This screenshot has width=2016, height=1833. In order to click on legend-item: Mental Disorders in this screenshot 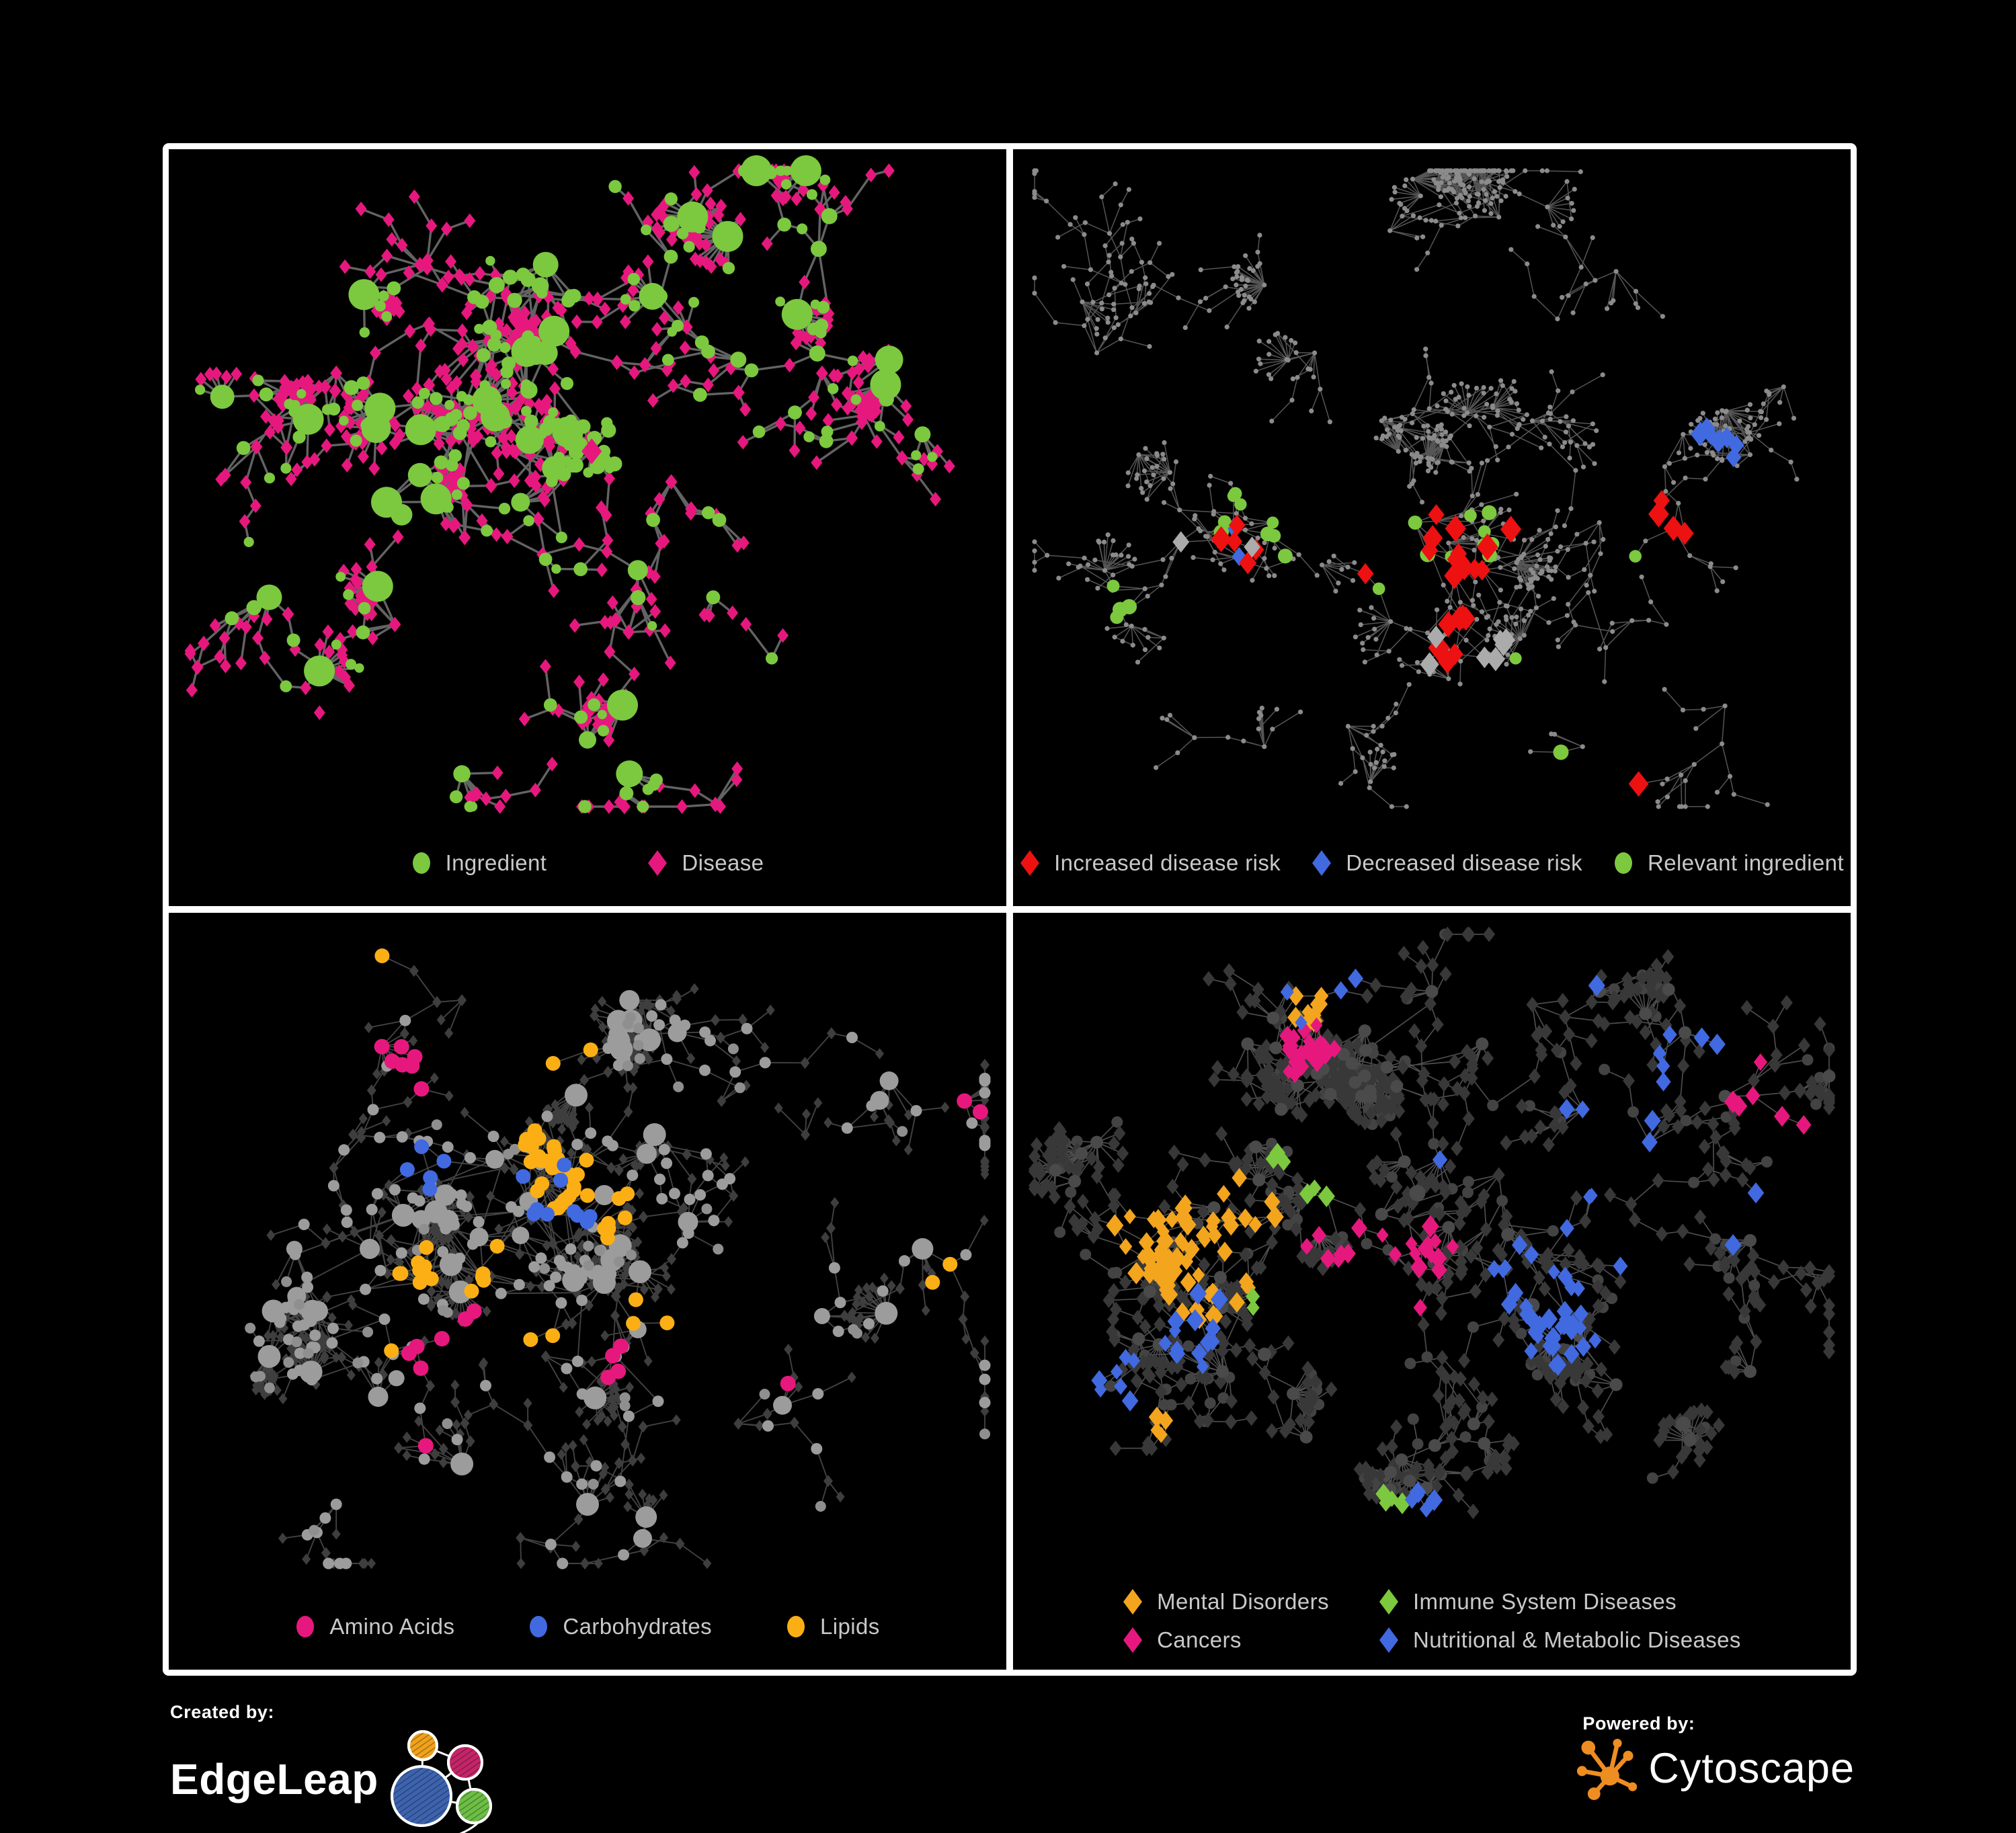, I will do `click(1226, 1601)`.